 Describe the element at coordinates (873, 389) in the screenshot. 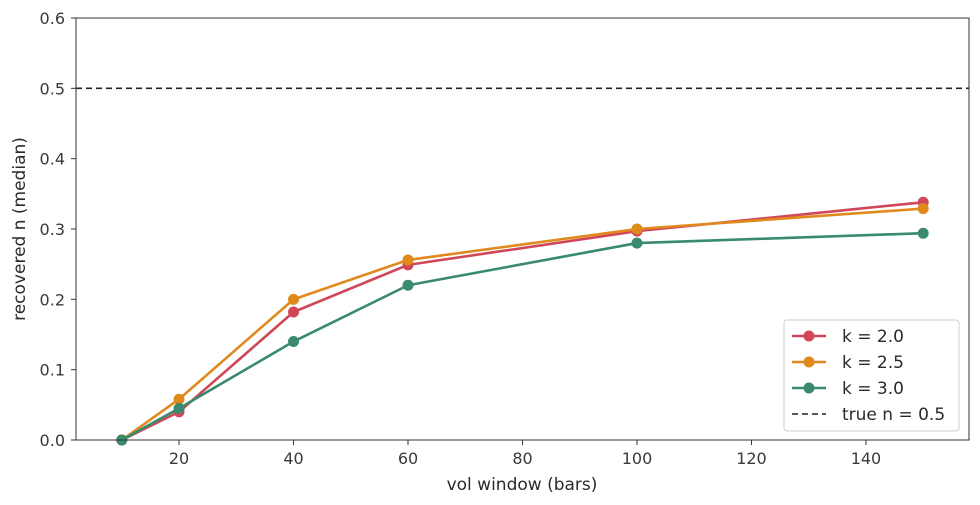

I see `legend-label: k = 3.0` at that location.